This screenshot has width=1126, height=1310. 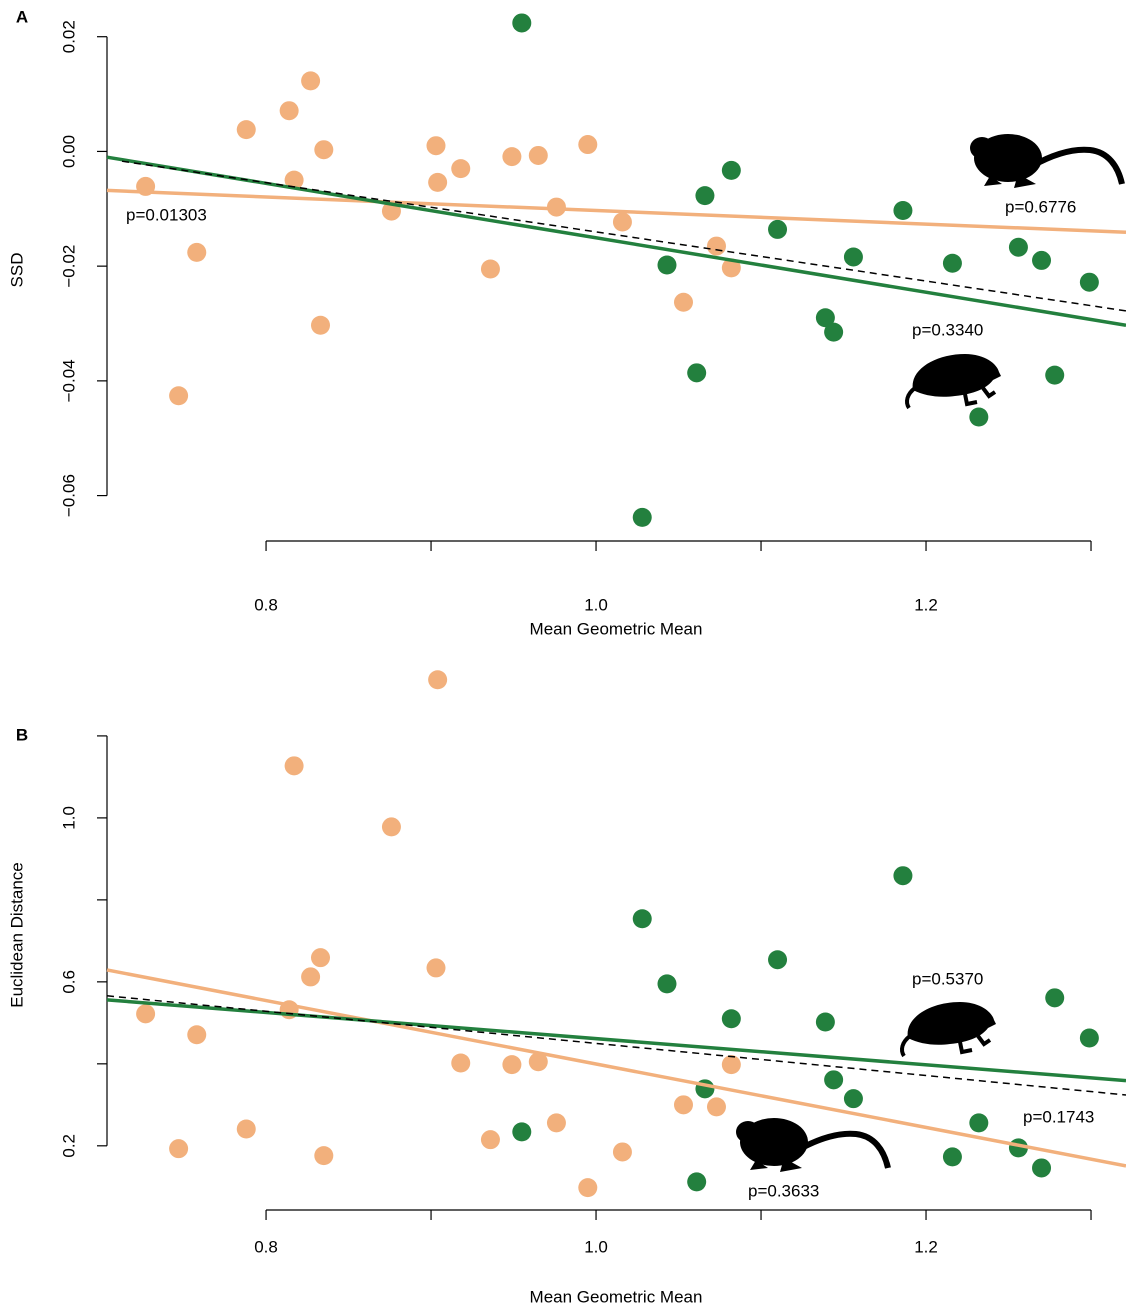 What do you see at coordinates (68, 982) in the screenshot?
I see `y-tick-label: 0.6` at bounding box center [68, 982].